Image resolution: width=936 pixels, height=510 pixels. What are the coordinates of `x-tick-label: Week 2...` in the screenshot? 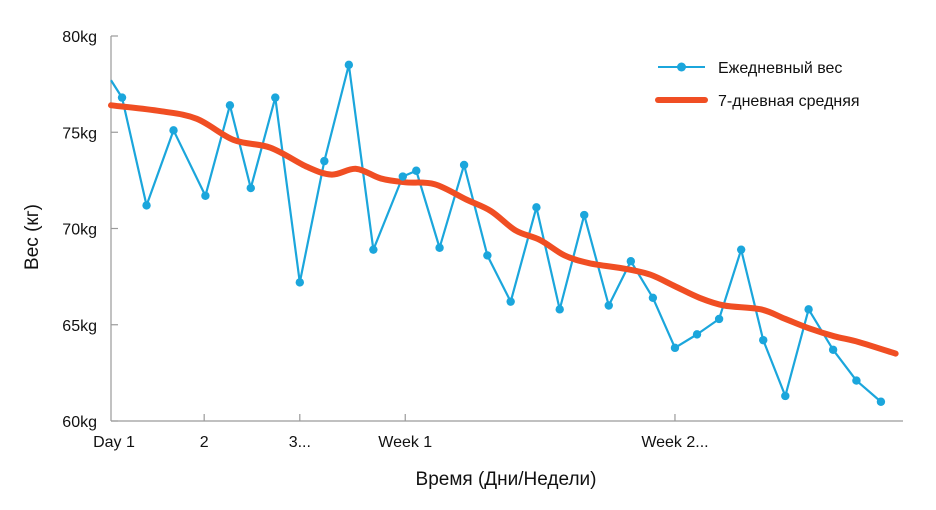 It's located at (674, 442).